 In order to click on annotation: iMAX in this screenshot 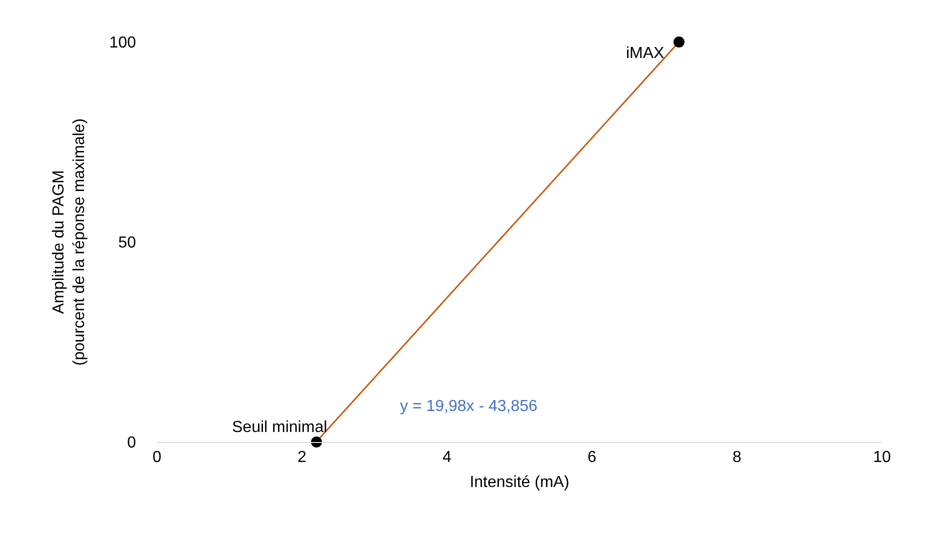, I will do `click(645, 53)`.